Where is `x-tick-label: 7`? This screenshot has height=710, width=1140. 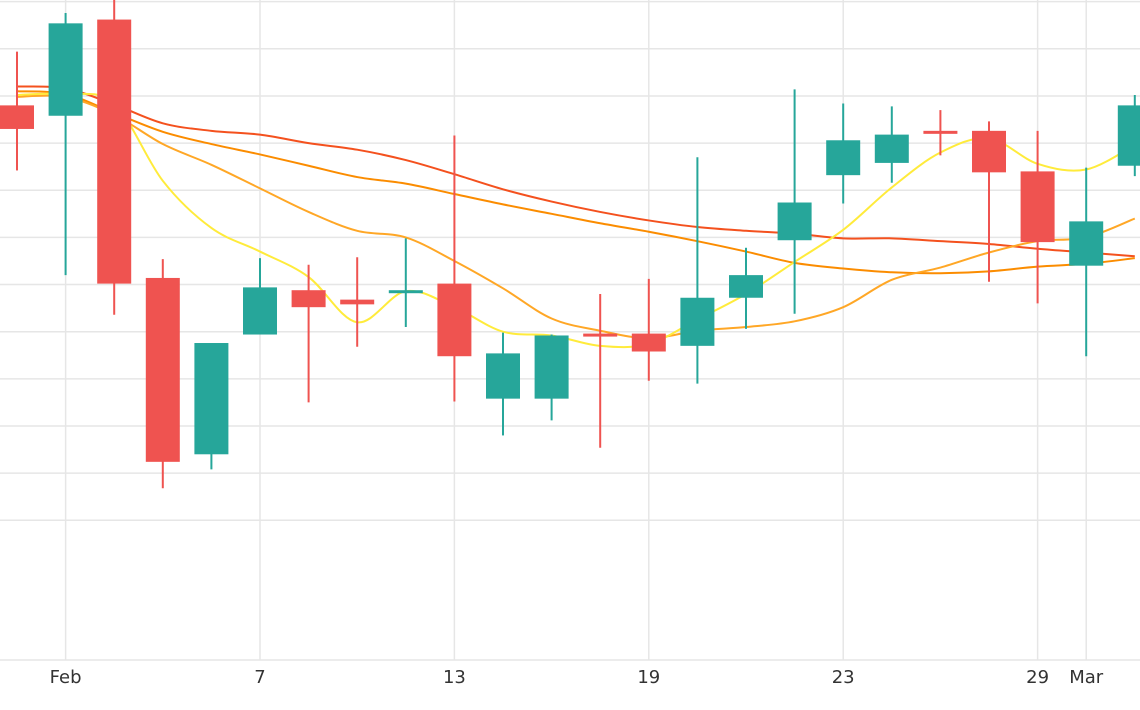 x-tick-label: 7 is located at coordinates (259, 677).